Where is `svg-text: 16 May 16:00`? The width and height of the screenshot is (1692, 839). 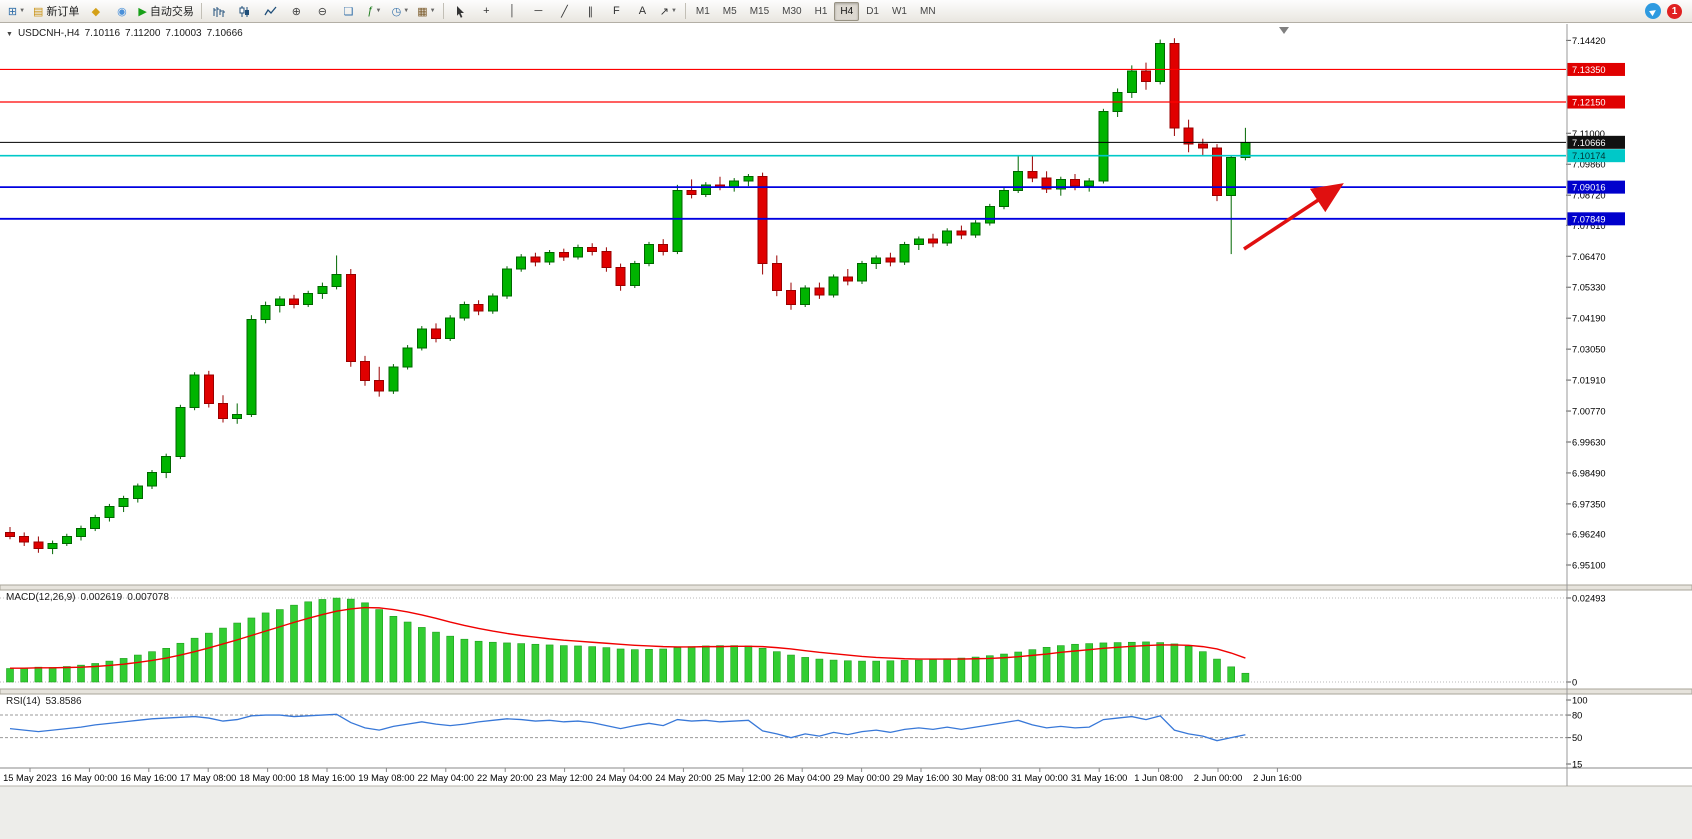 svg-text: 16 May 16:00 is located at coordinates (149, 778).